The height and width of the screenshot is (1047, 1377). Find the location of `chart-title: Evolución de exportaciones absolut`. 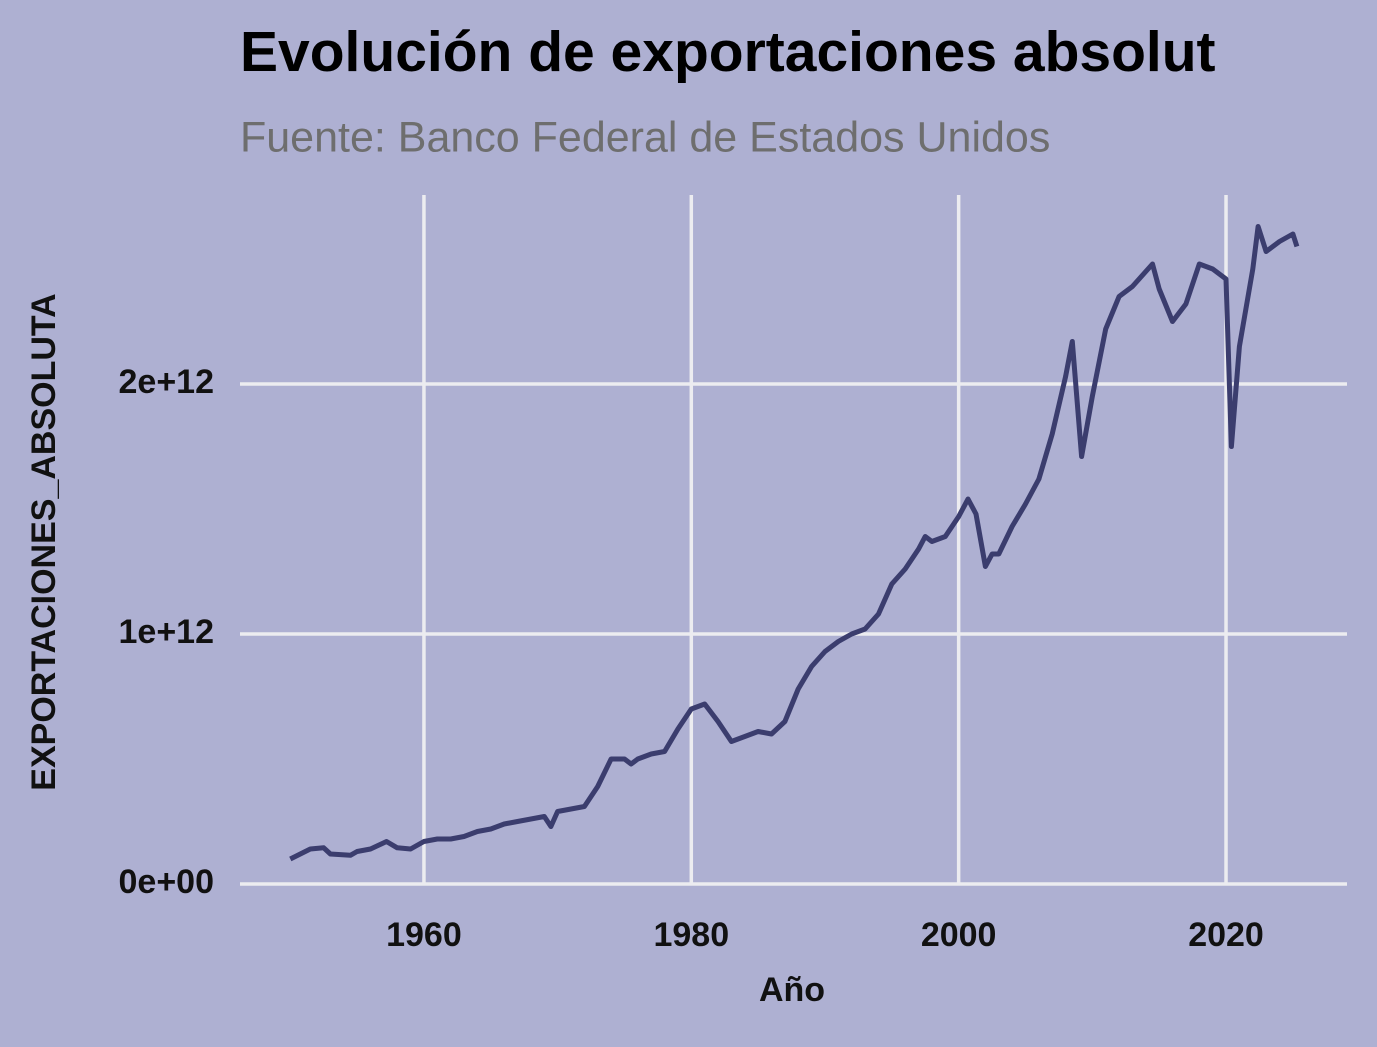

chart-title: Evolución de exportaciones absolut is located at coordinates (728, 52).